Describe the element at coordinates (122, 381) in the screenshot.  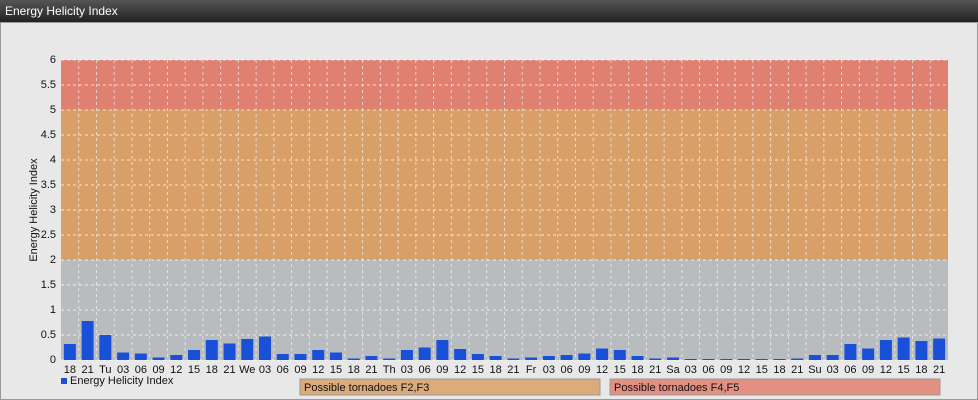
I see `legend-label: Energy Helicity Index` at that location.